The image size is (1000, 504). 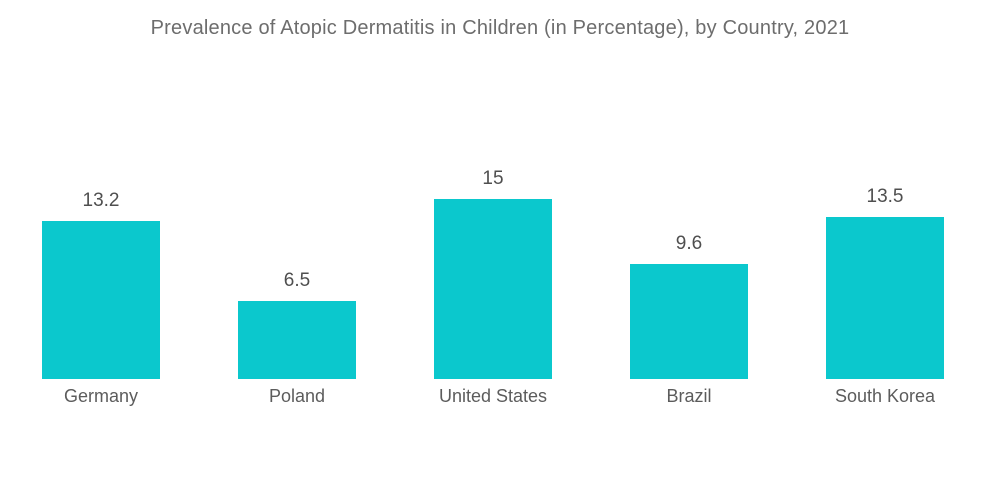 What do you see at coordinates (689, 243) in the screenshot?
I see `bar-value-label: 9.6` at bounding box center [689, 243].